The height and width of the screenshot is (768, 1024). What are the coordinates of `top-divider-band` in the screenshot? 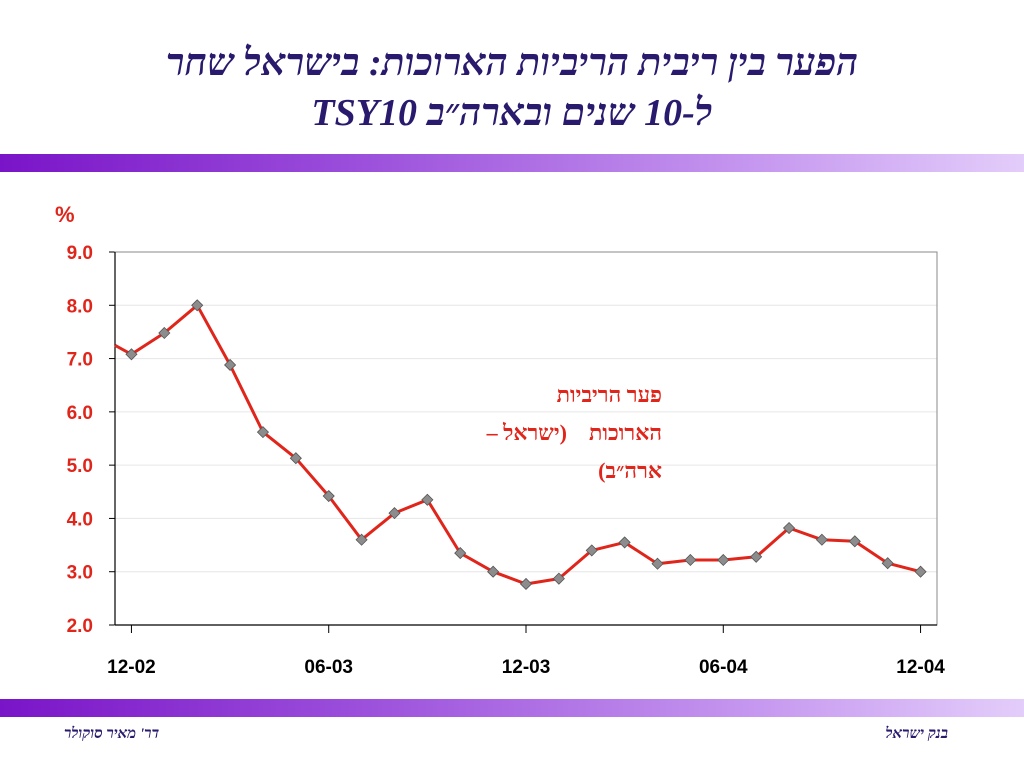 It's located at (512, 163).